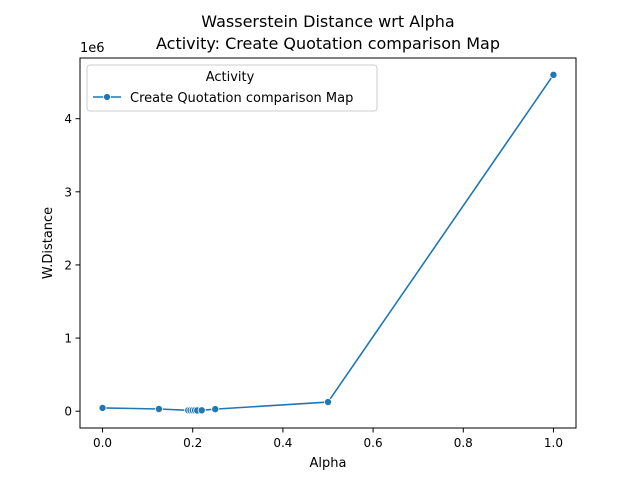  I want to click on x-axis-label: Alpha, so click(328, 463).